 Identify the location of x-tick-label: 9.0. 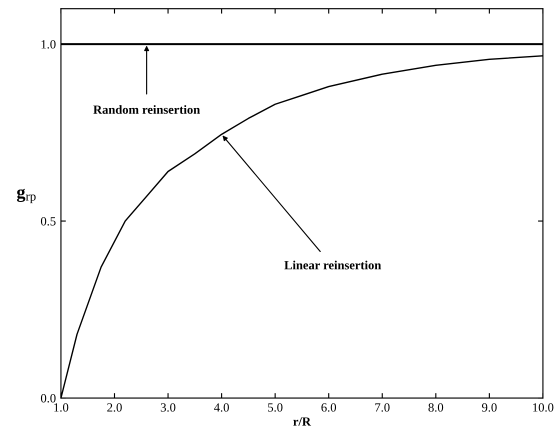
(489, 407).